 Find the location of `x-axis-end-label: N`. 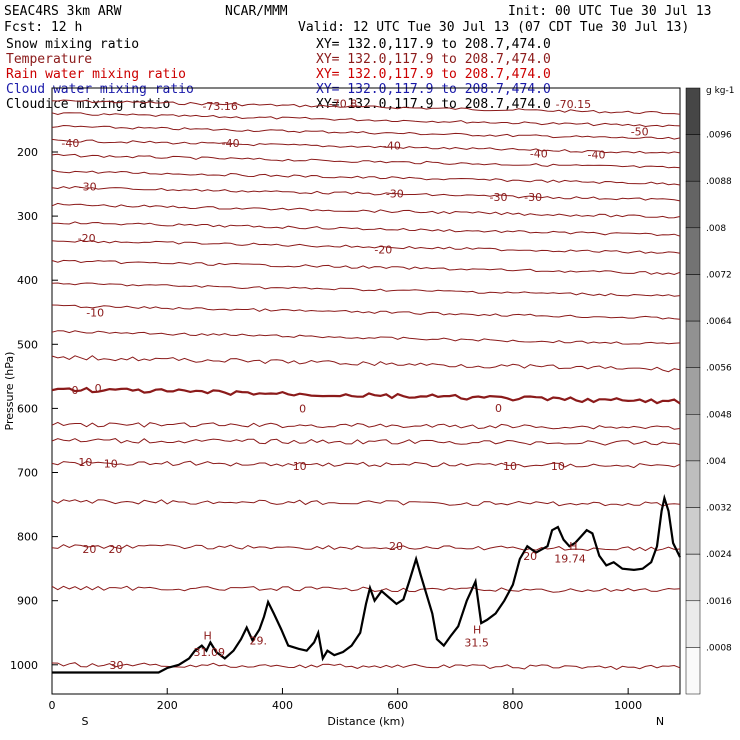

x-axis-end-label: N is located at coordinates (660, 721).